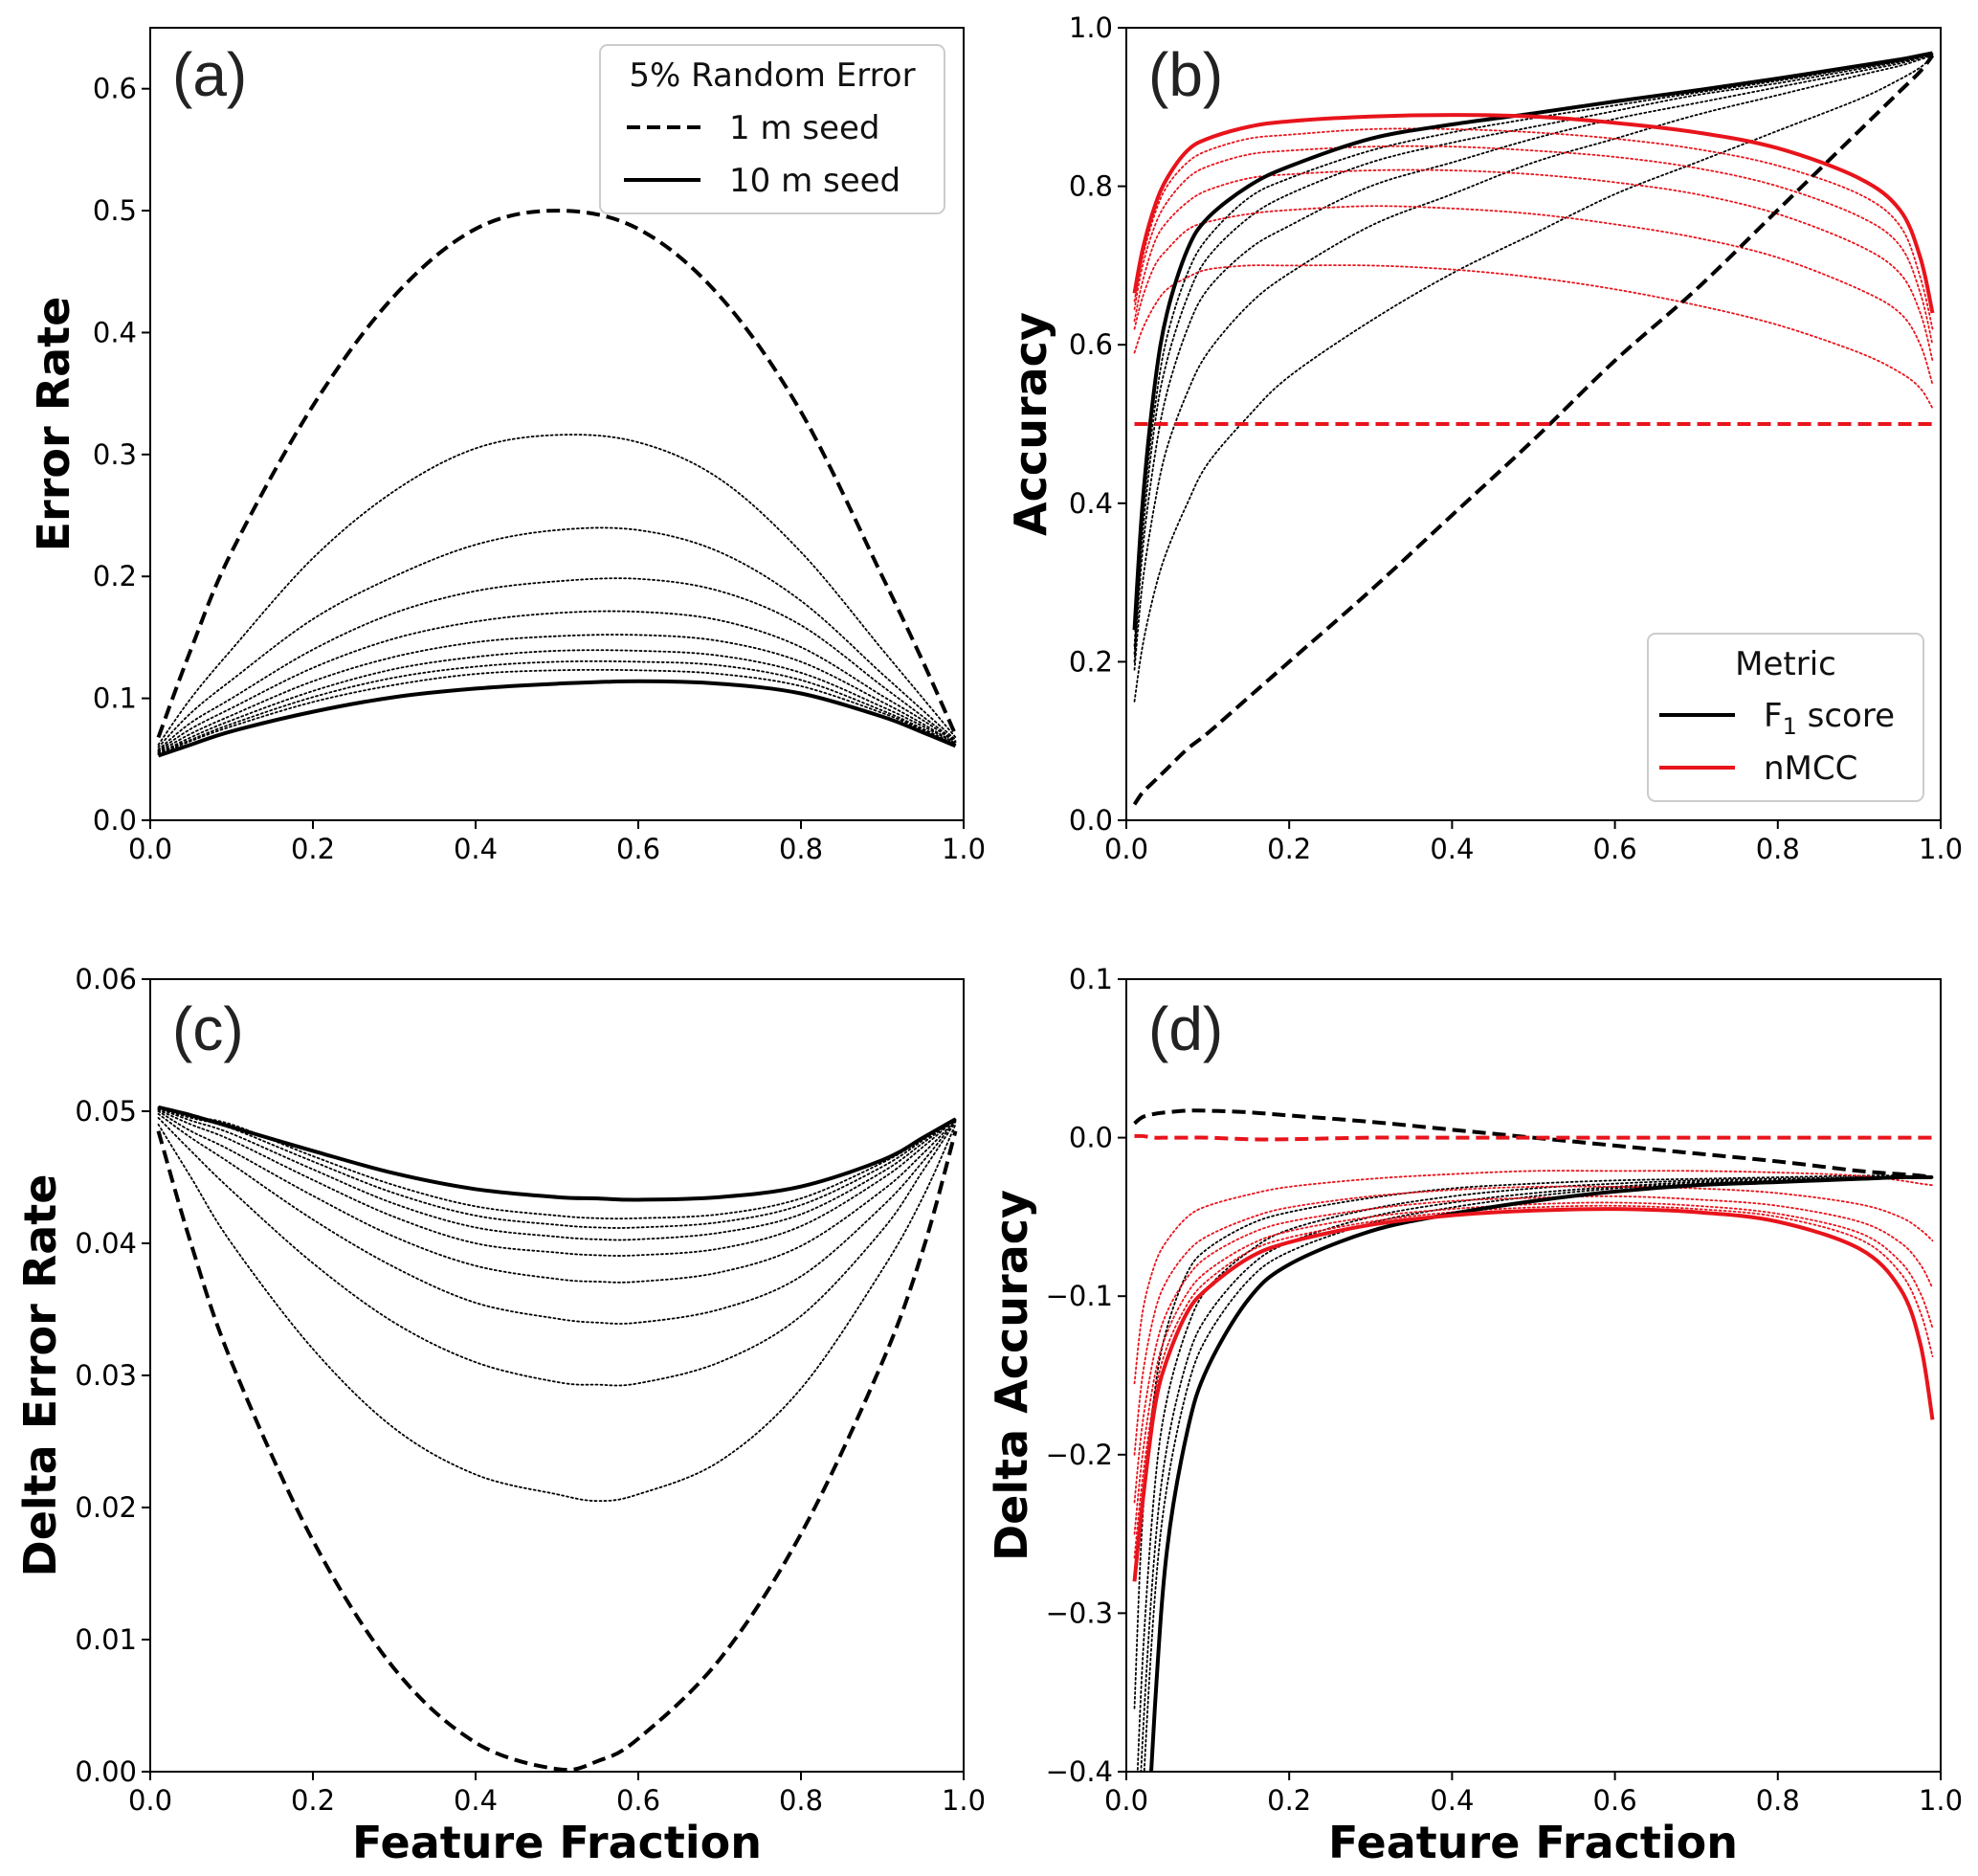 This screenshot has width=1978, height=1876. Describe the element at coordinates (1086, 1375) in the screenshot. I see `panel-d-yticks: −0.4 −0.3 −0.2 −0.1 0.0 0.1` at that location.